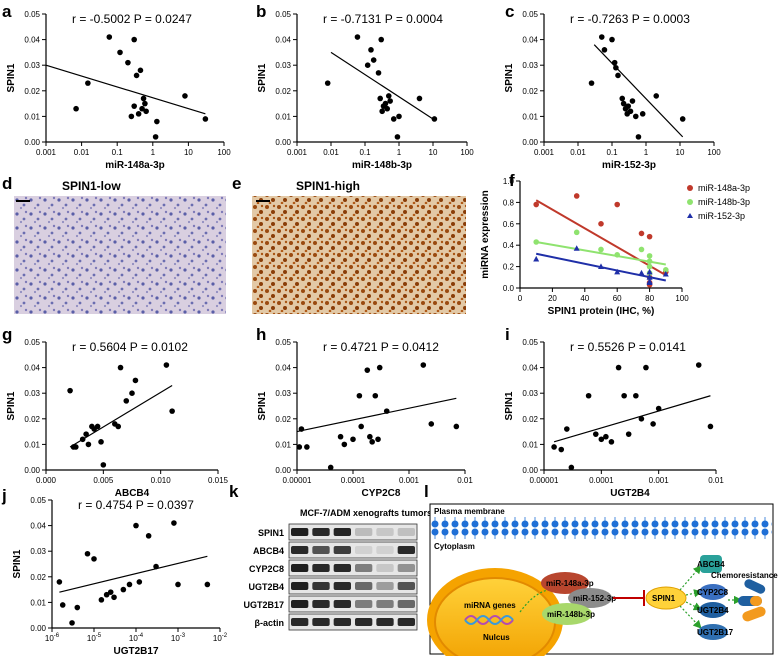  I want to click on y-tick-label: 0.02, so click(530, 91).